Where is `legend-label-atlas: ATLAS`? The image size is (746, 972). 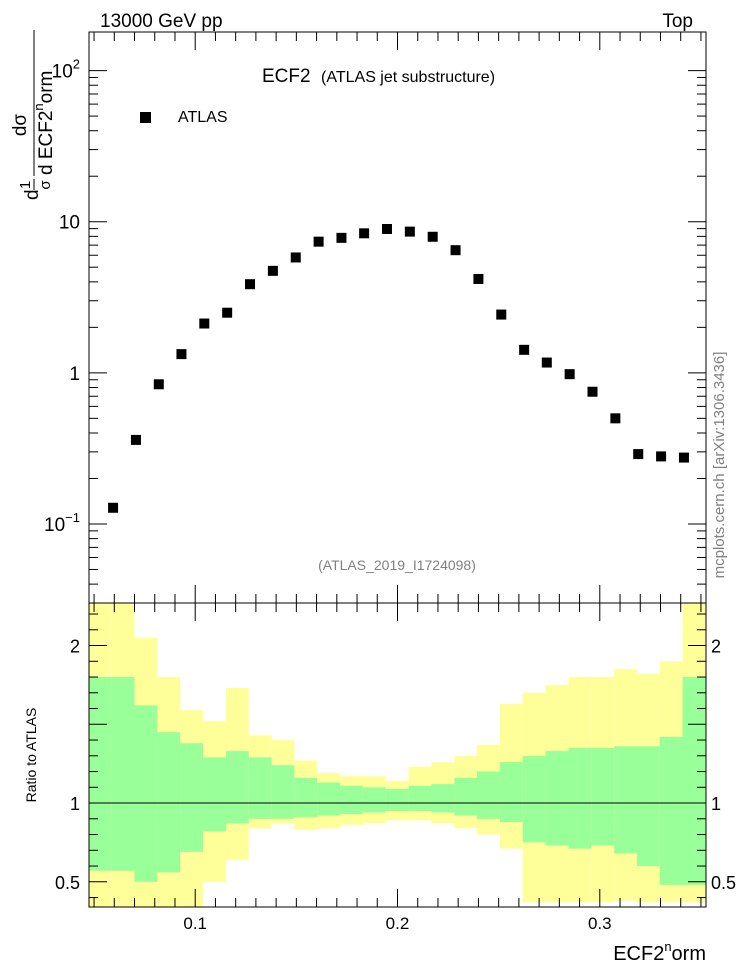 legend-label-atlas: ATLAS is located at coordinates (203, 117).